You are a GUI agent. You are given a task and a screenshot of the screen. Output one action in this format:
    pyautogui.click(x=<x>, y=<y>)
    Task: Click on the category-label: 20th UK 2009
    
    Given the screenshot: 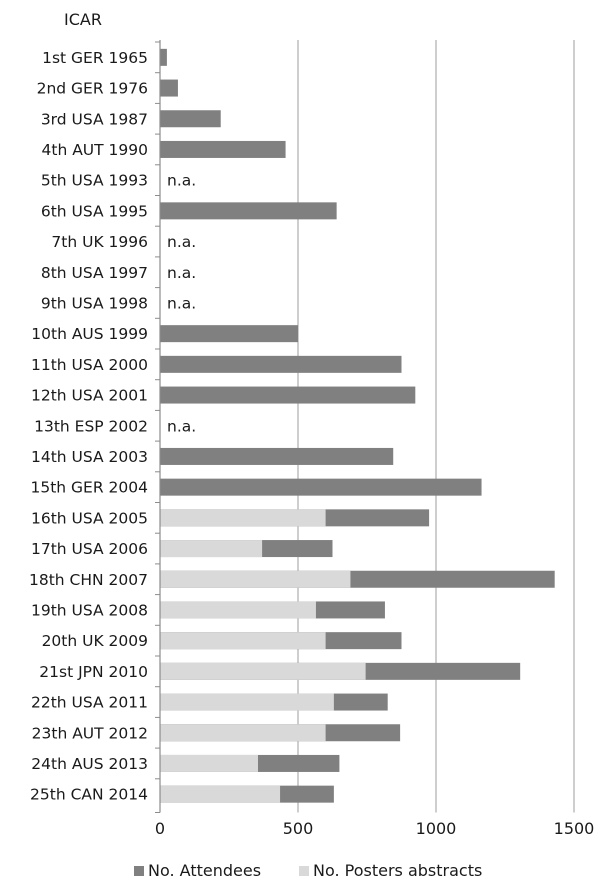 What is the action you would take?
    pyautogui.click(x=95, y=641)
    